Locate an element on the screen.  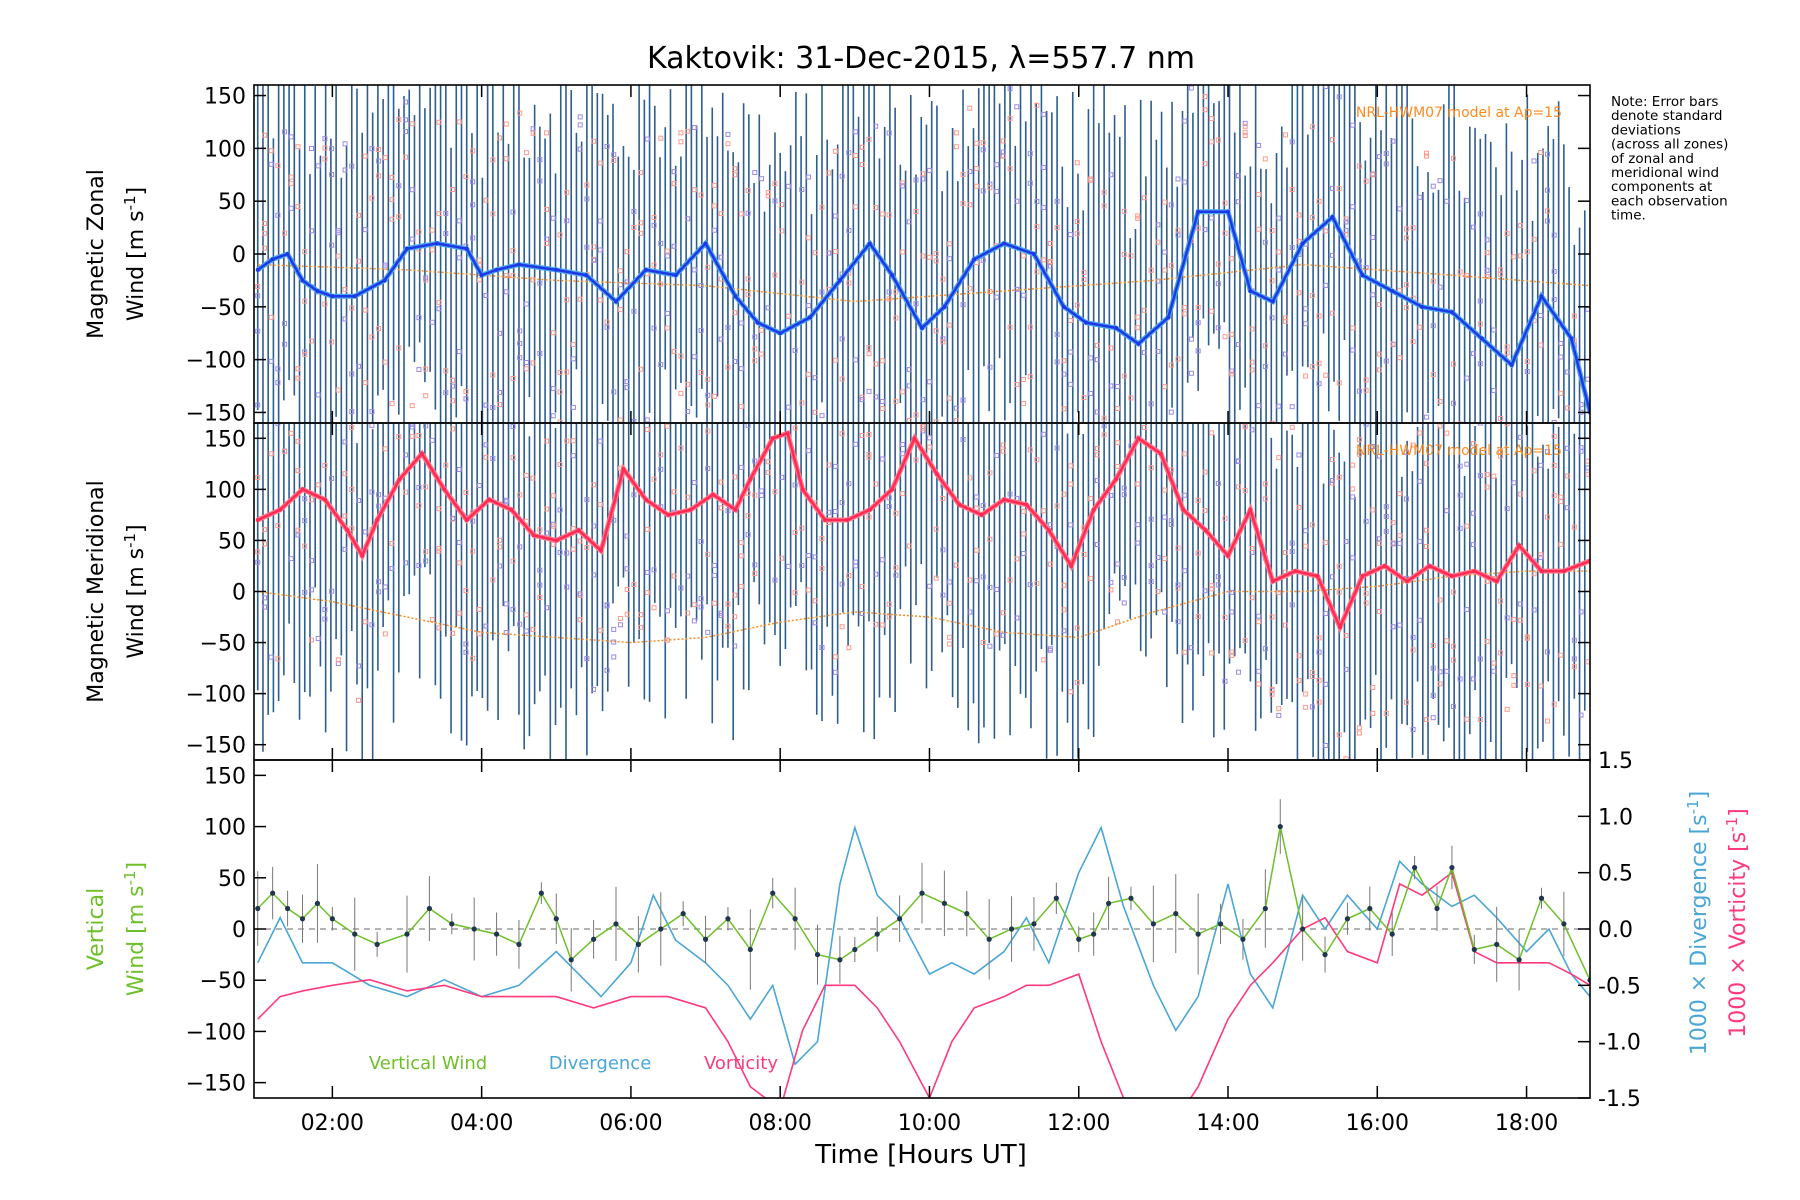
legend-vorticity: Vorticity is located at coordinates (741, 1063).